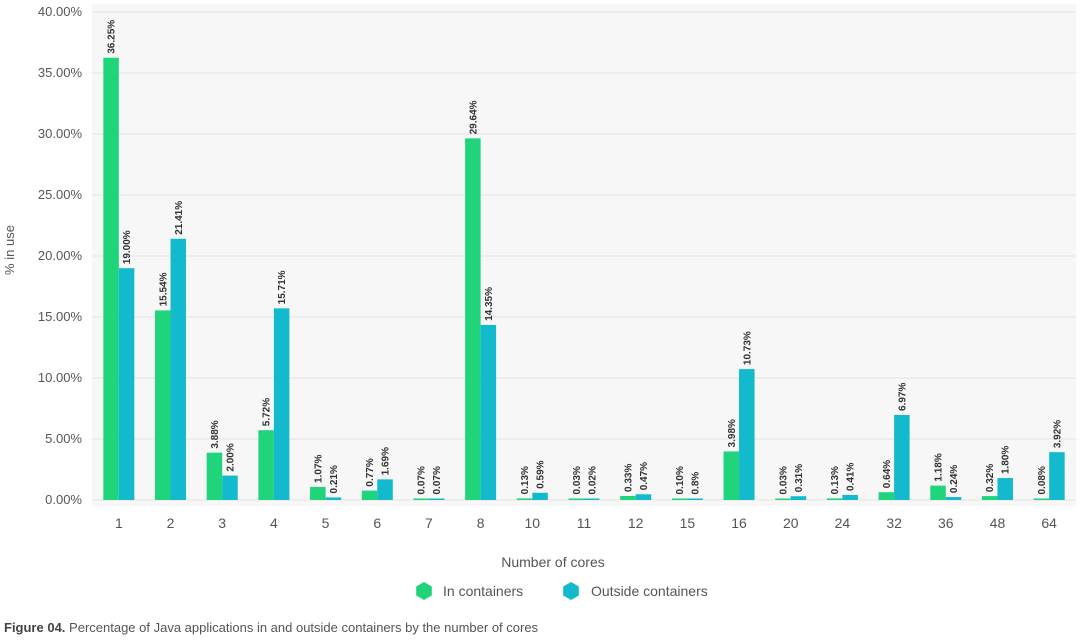 Image resolution: width=1080 pixels, height=640 pixels. Describe the element at coordinates (63, 499) in the screenshot. I see `y-tick-label: 0.00%` at that location.